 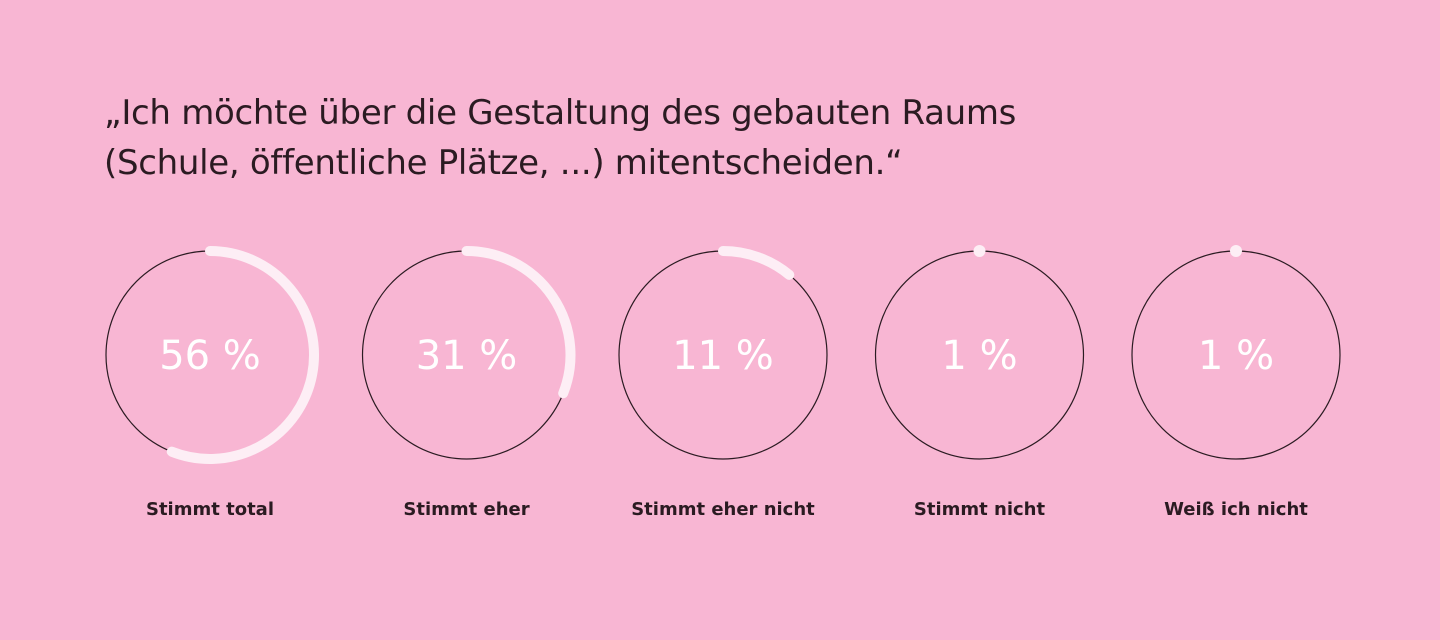 What do you see at coordinates (979, 251) in the screenshot?
I see `value-arc-stimmt-nicht` at bounding box center [979, 251].